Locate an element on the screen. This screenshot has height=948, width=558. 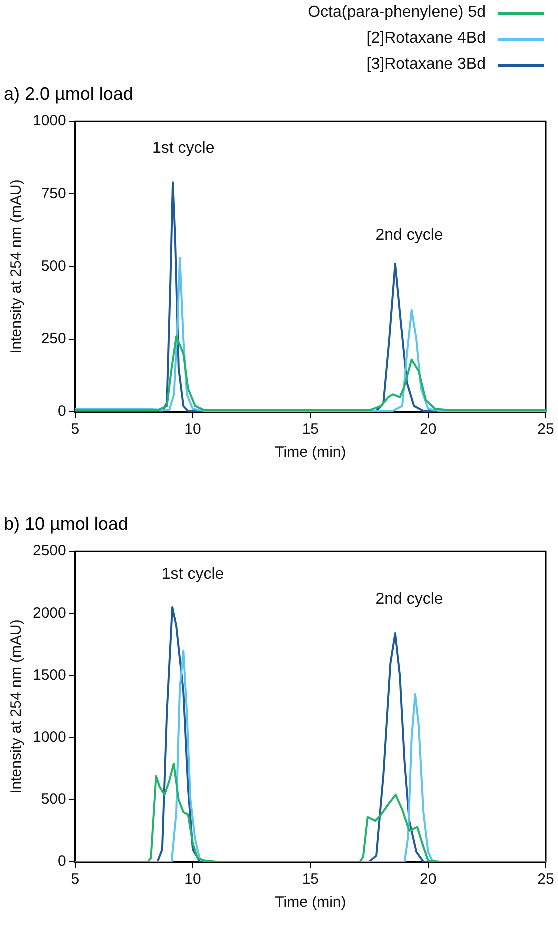
y-tick-label: 250 is located at coordinates (53, 339).